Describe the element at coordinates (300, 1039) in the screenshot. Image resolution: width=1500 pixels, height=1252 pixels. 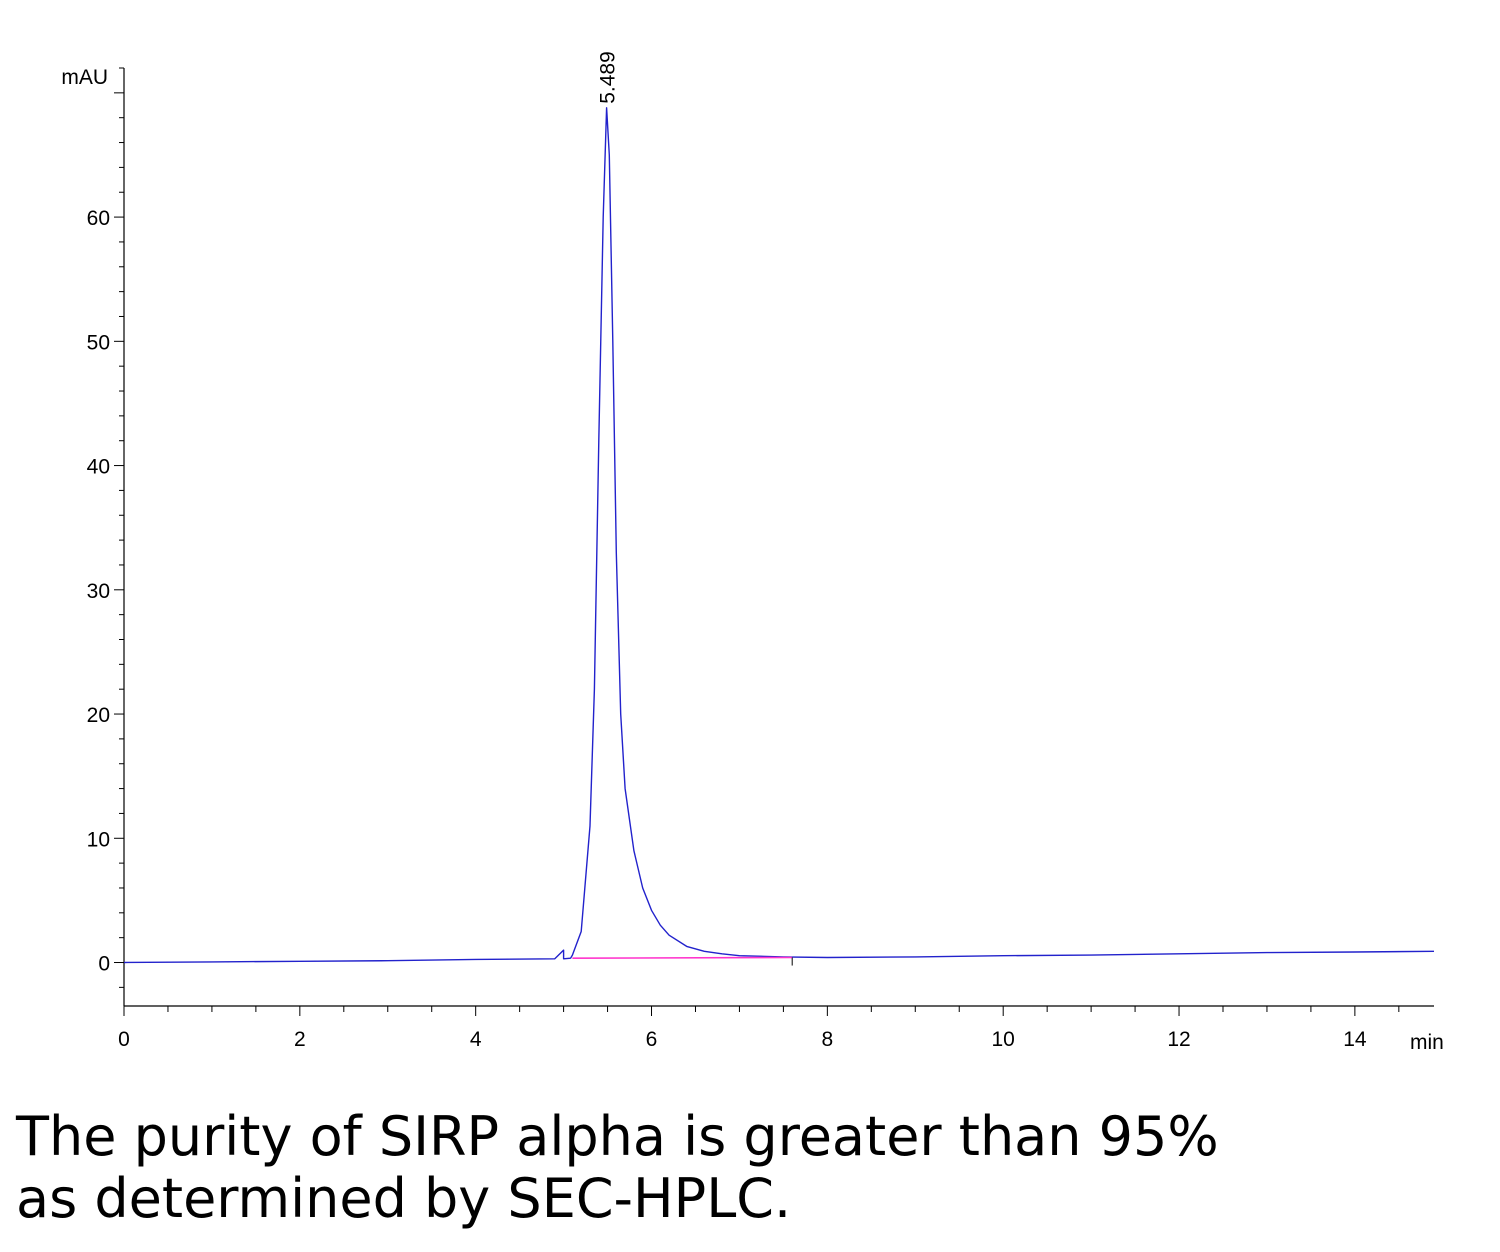
I see `x-tick-label: 2` at that location.